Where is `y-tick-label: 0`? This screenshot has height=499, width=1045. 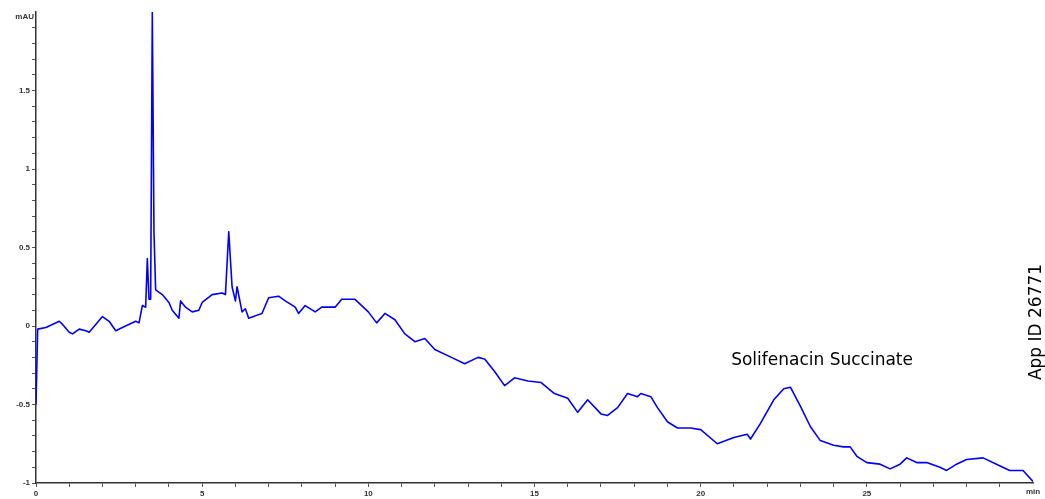 y-tick-label: 0 is located at coordinates (28, 326).